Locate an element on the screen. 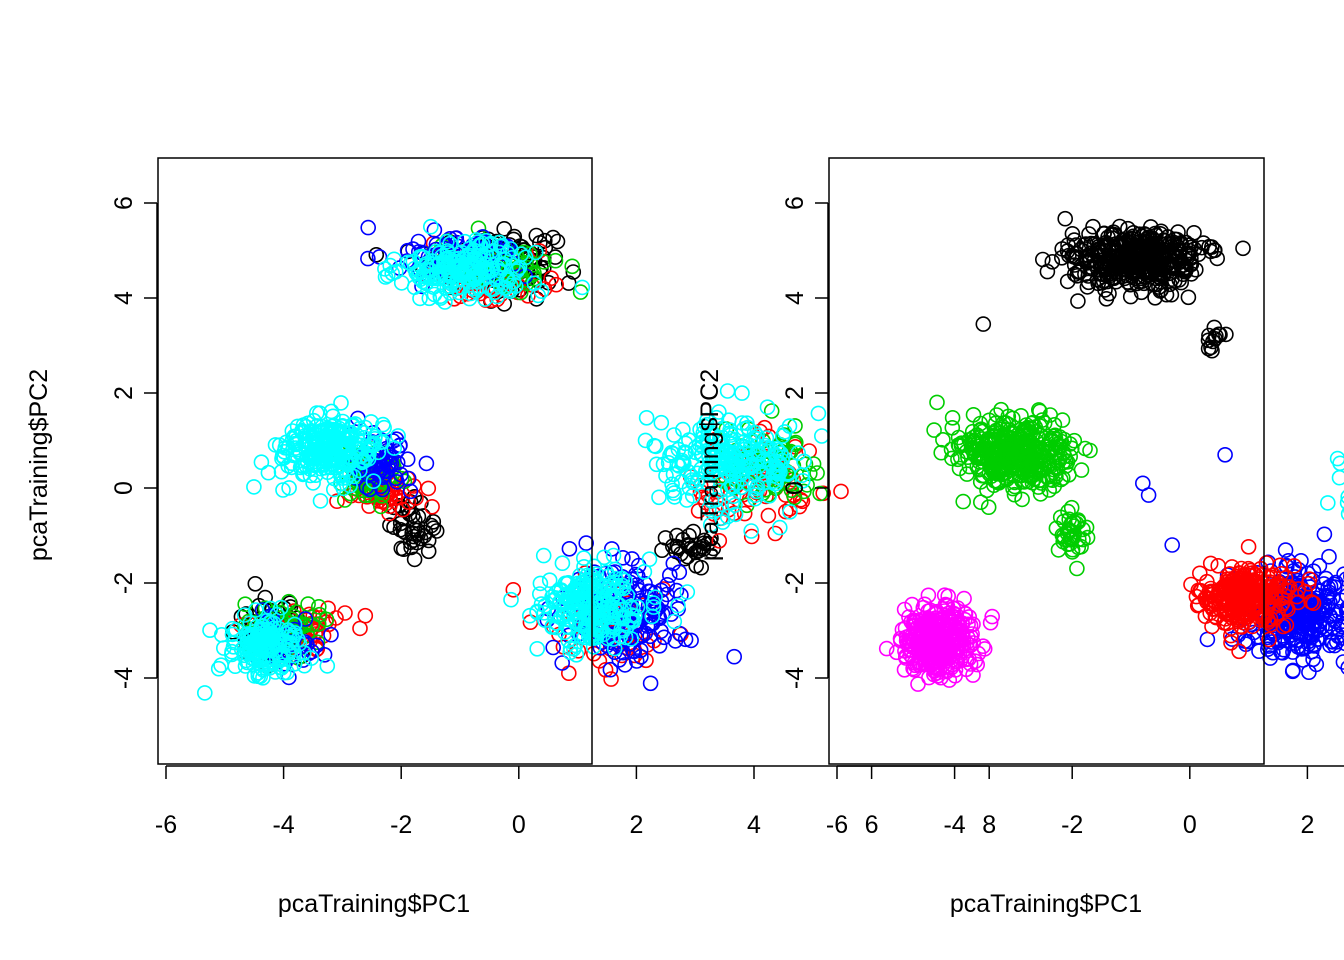 The width and height of the screenshot is (1344, 960). outlier-point is located at coordinates (983, 324).